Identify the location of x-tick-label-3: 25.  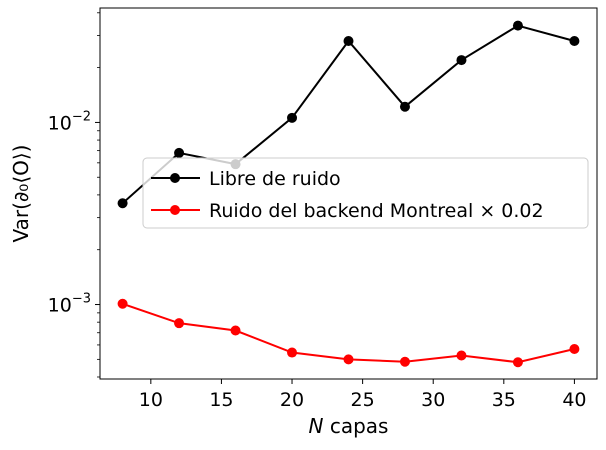
(363, 400).